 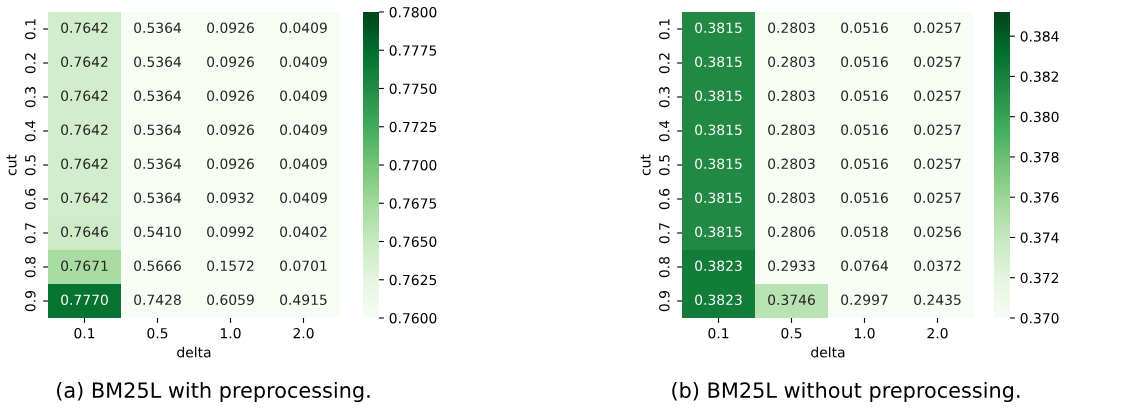 What do you see at coordinates (413, 88) in the screenshot?
I see `color-bar-label: 0.7750` at bounding box center [413, 88].